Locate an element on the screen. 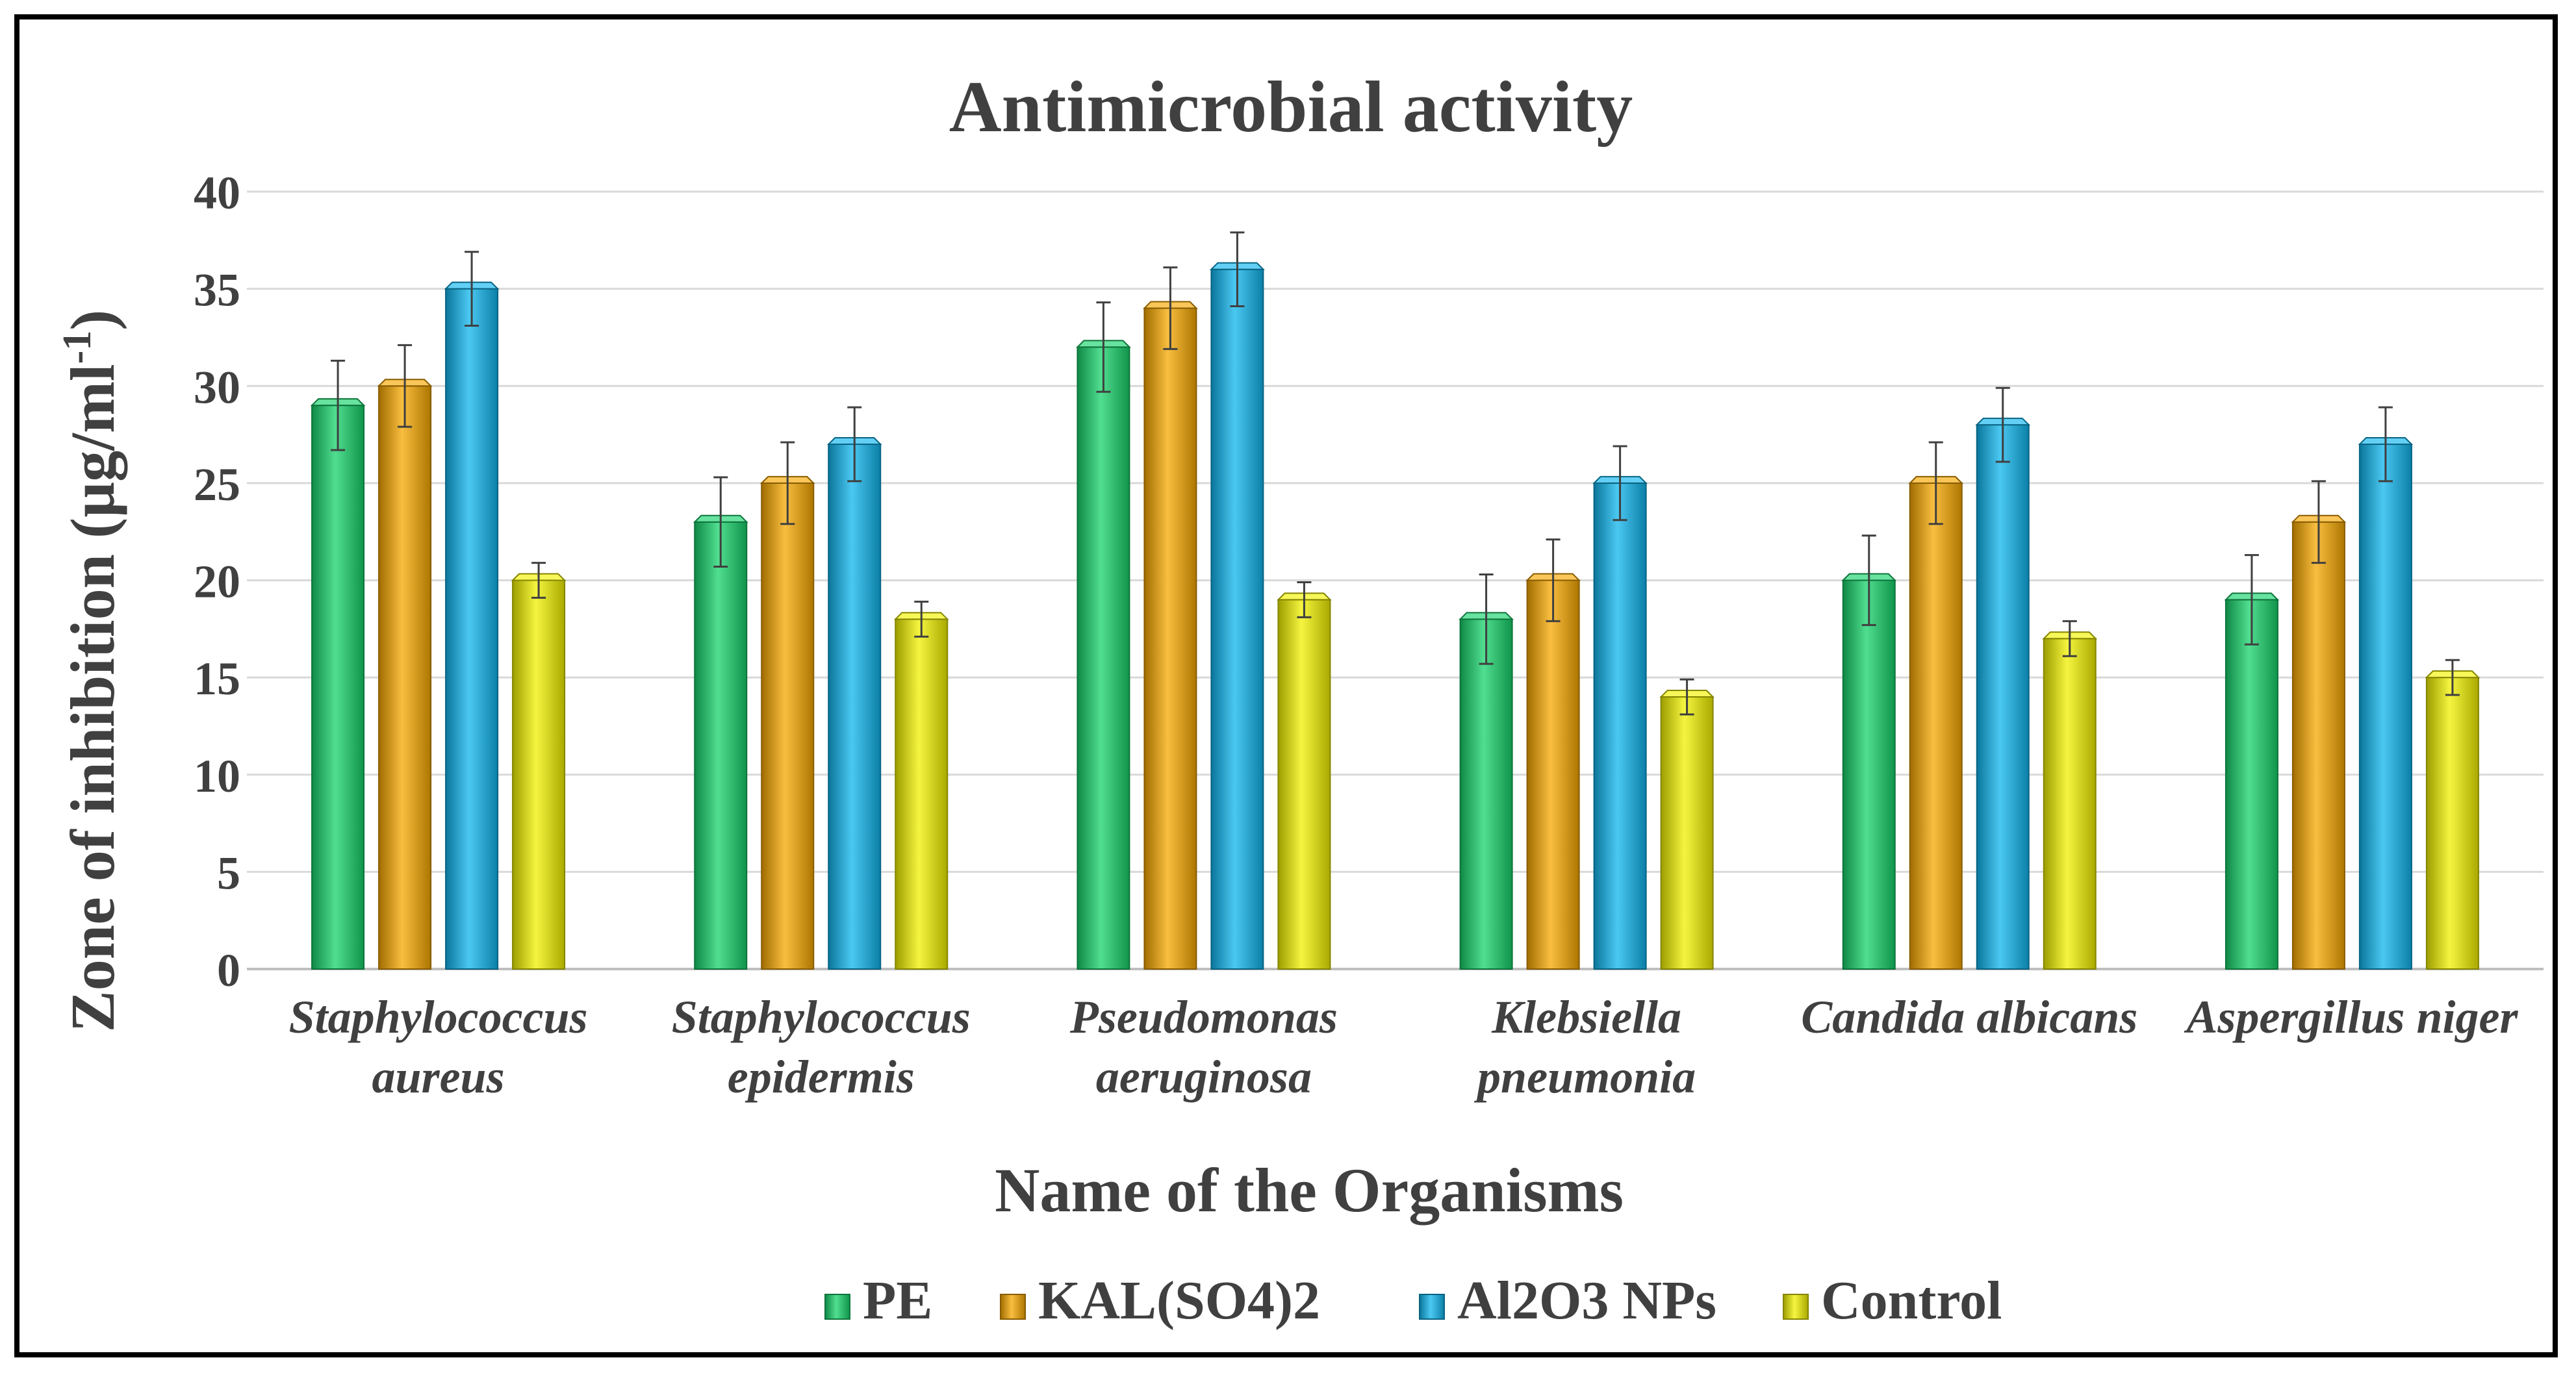 The height and width of the screenshot is (1373, 2576). y-axis-label: Zone of inhibition (µg/ml-1) is located at coordinates (91, 671).